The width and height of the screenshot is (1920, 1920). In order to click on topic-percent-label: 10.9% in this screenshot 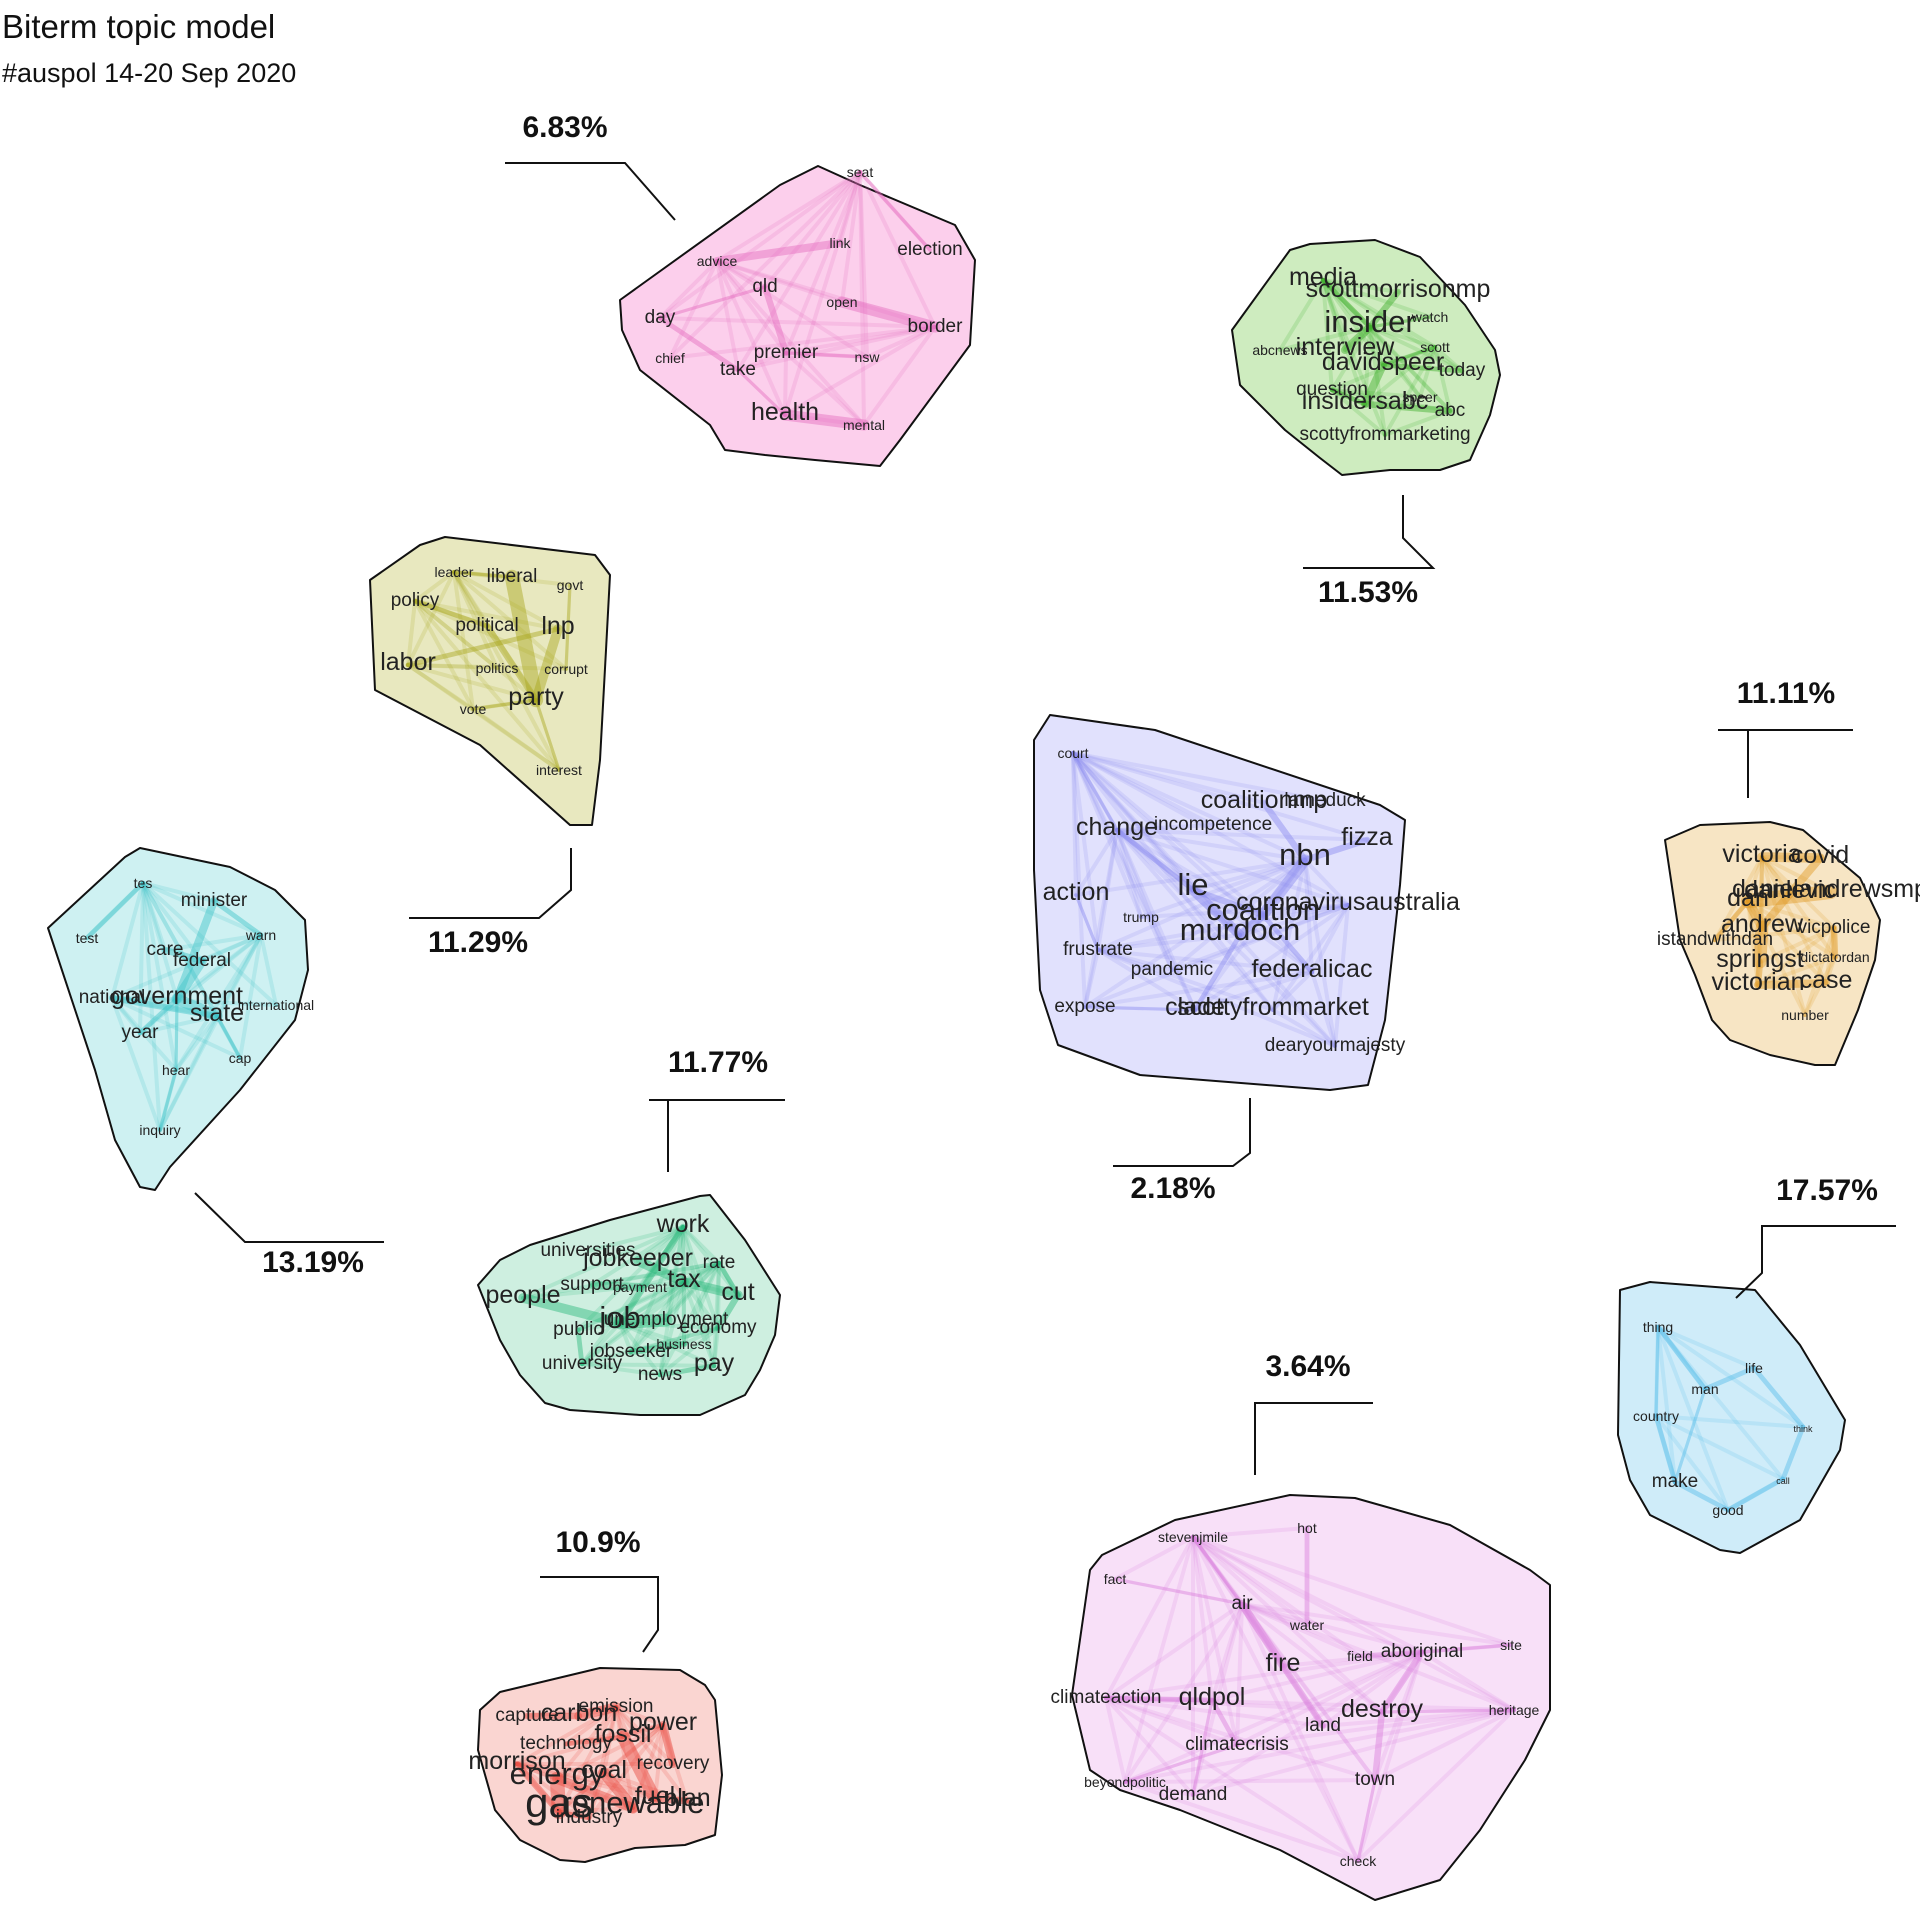, I will do `click(597, 1542)`.